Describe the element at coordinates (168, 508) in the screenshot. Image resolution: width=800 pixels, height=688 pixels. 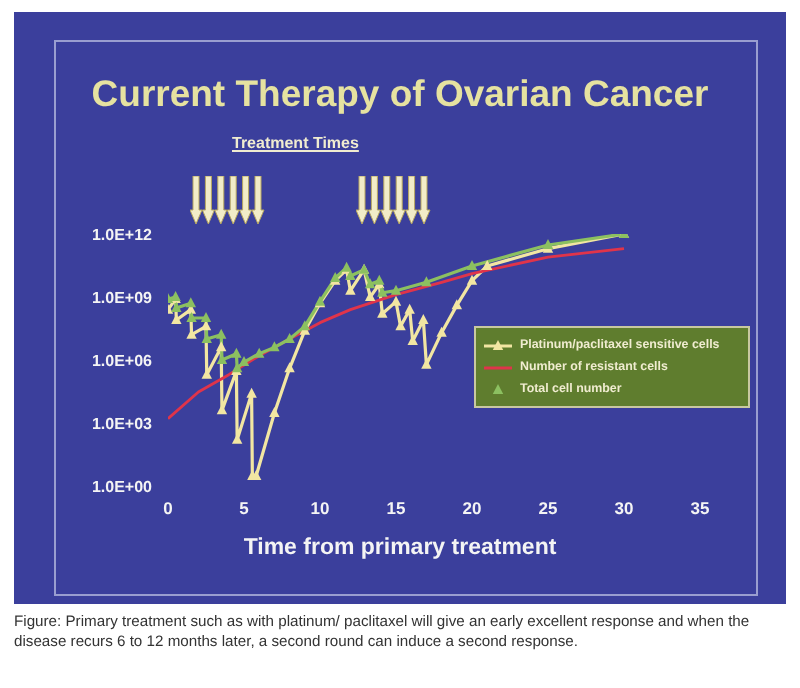
I see `x-tick-label: 0` at that location.